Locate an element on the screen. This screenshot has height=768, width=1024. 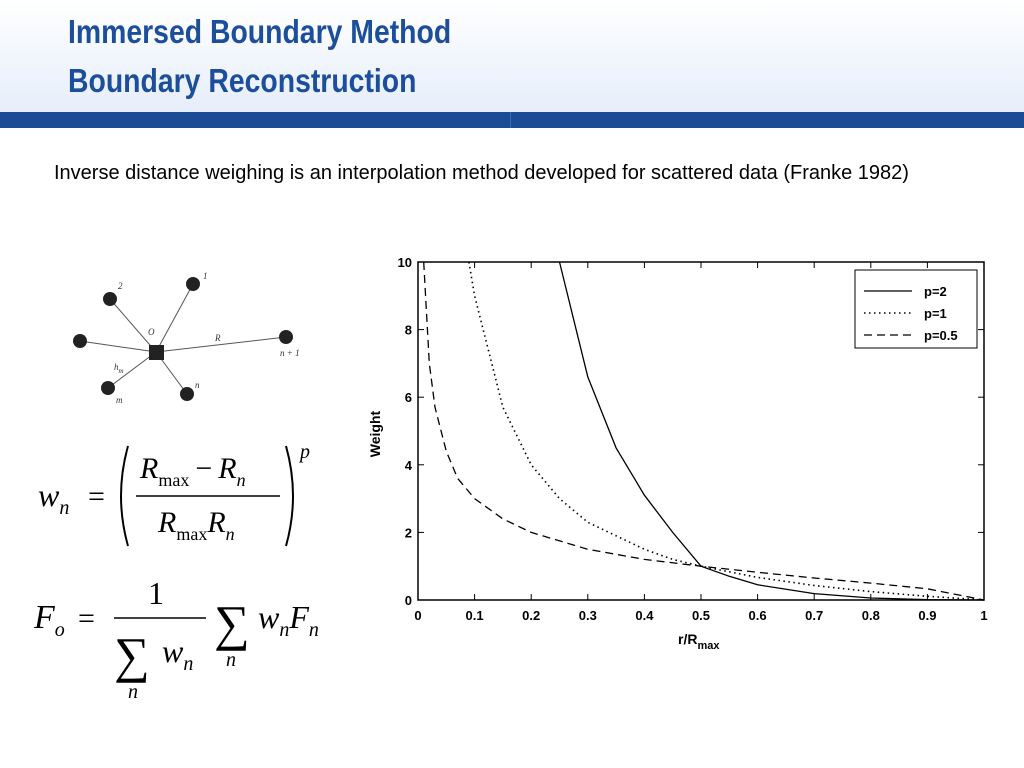
left-paren is located at coordinates (124, 496).